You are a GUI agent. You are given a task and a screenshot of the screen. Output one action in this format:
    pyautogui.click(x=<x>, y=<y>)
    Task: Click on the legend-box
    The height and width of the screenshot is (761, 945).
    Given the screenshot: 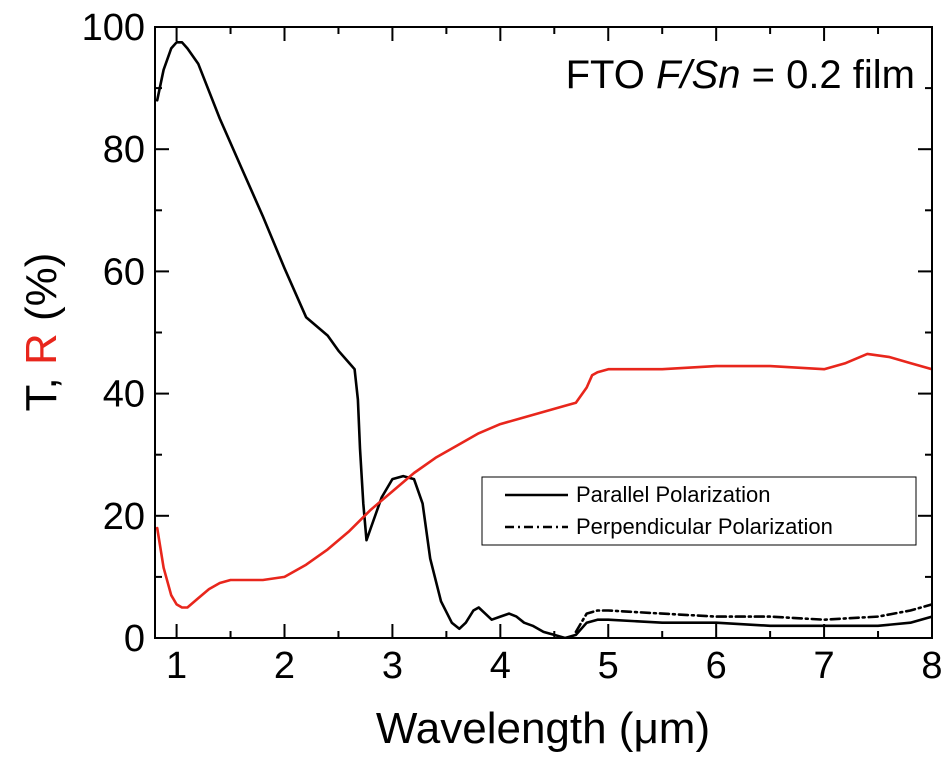 What is the action you would take?
    pyautogui.click(x=699, y=511)
    